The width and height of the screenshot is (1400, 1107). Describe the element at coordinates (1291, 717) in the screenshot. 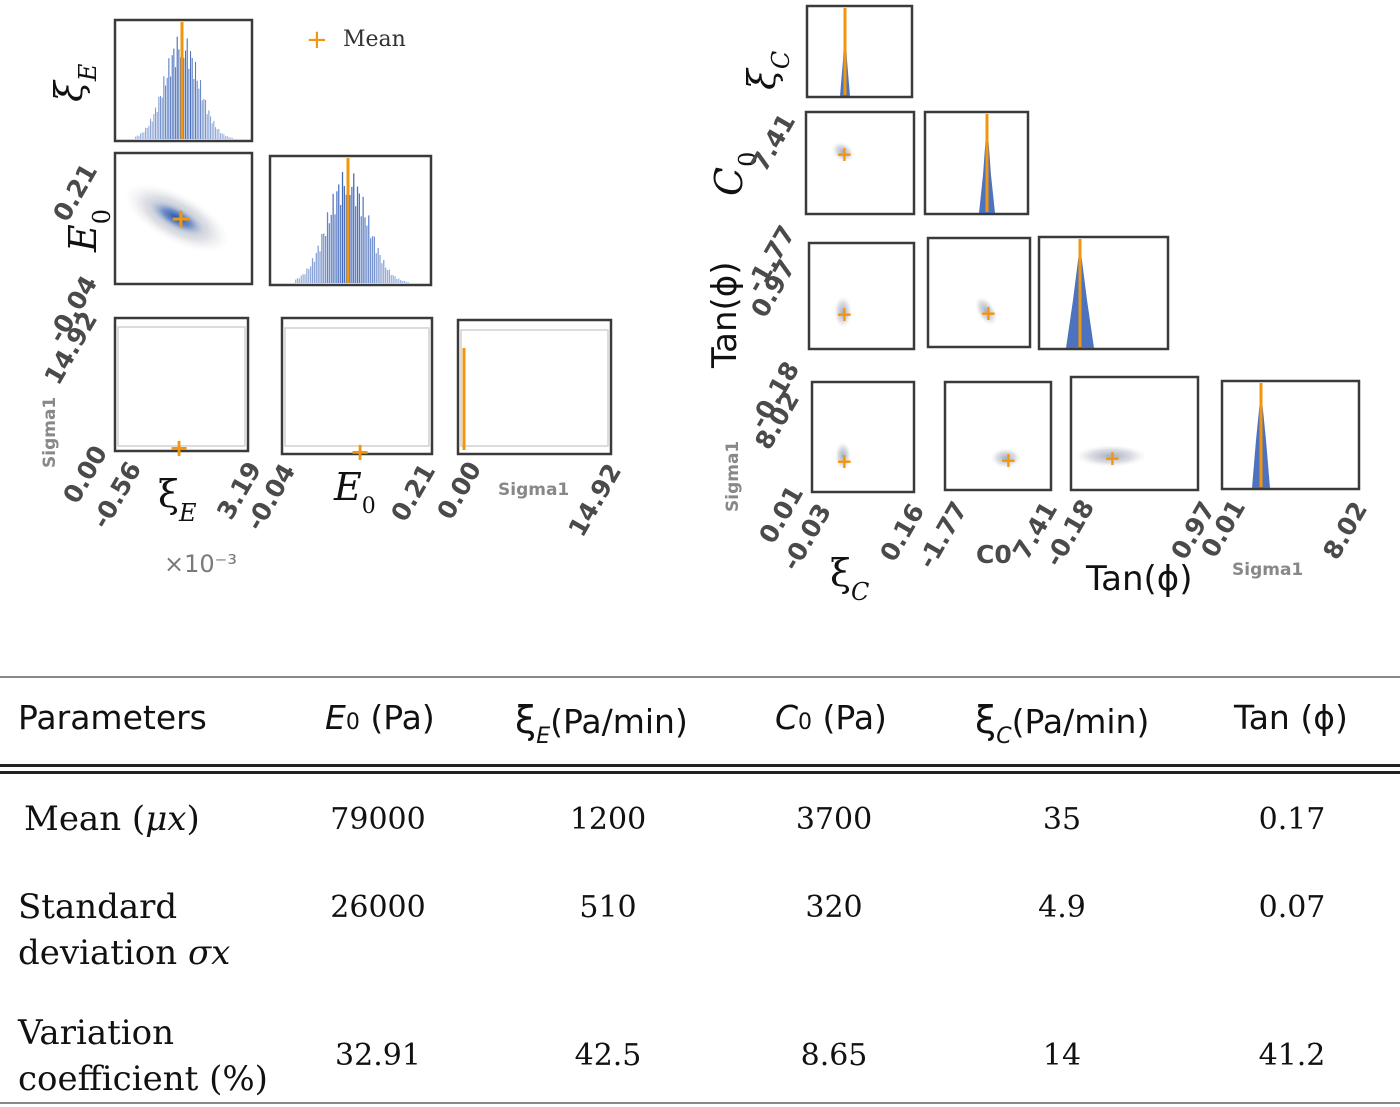

I see `header-tanphi: Tan (ϕ)` at that location.